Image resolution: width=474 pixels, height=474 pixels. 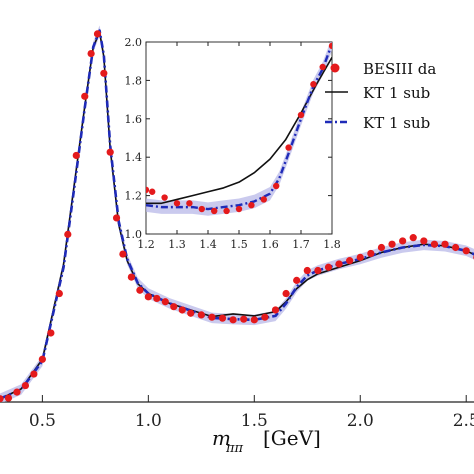 What do you see at coordinates (148, 421) in the screenshot?
I see `x-tick-label: 1.0` at bounding box center [148, 421].